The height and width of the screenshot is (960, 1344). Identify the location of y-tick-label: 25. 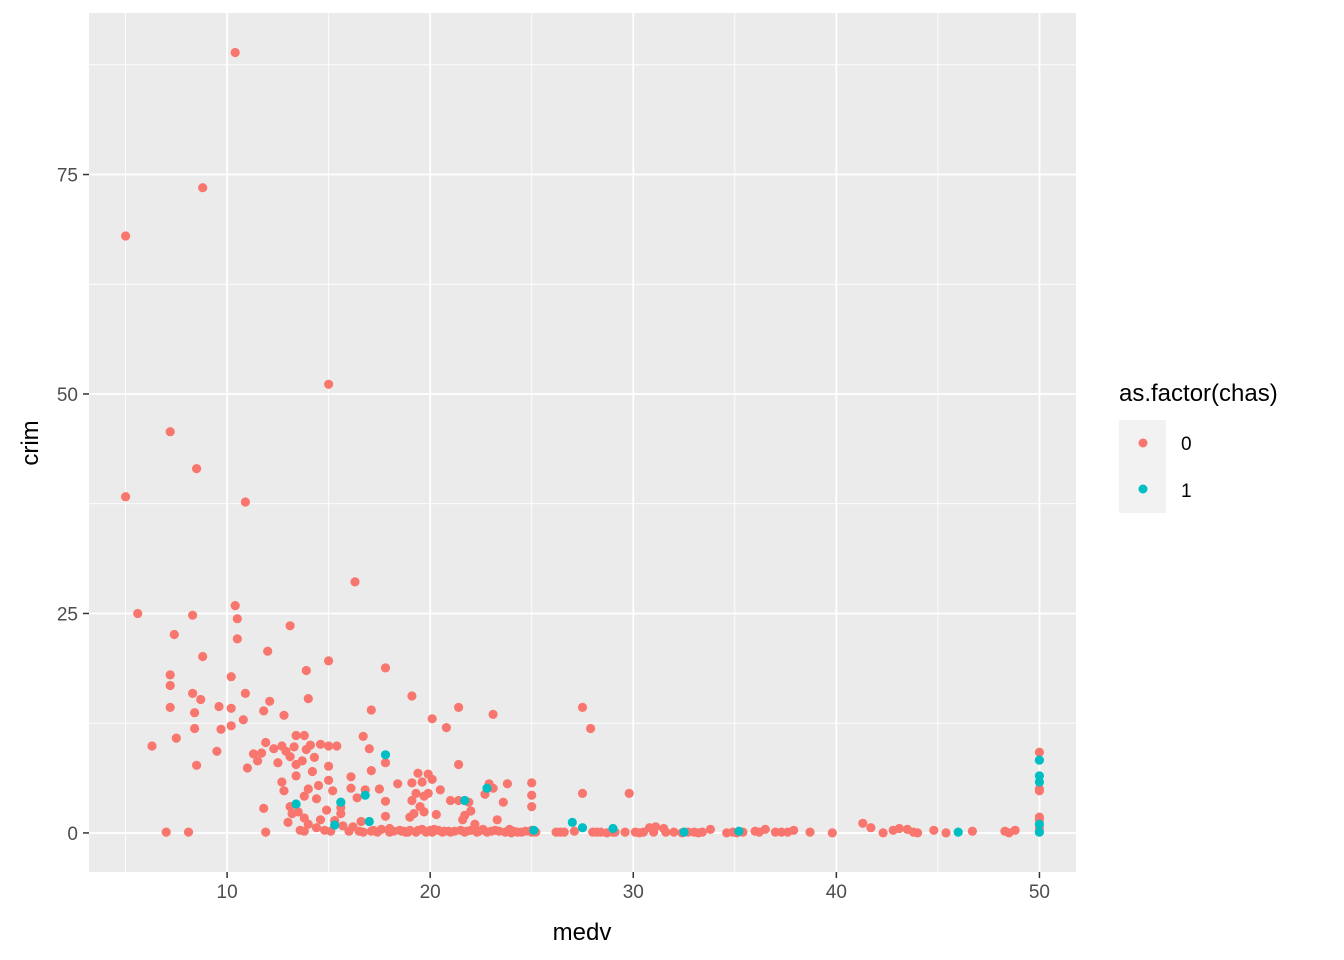
(67, 614).